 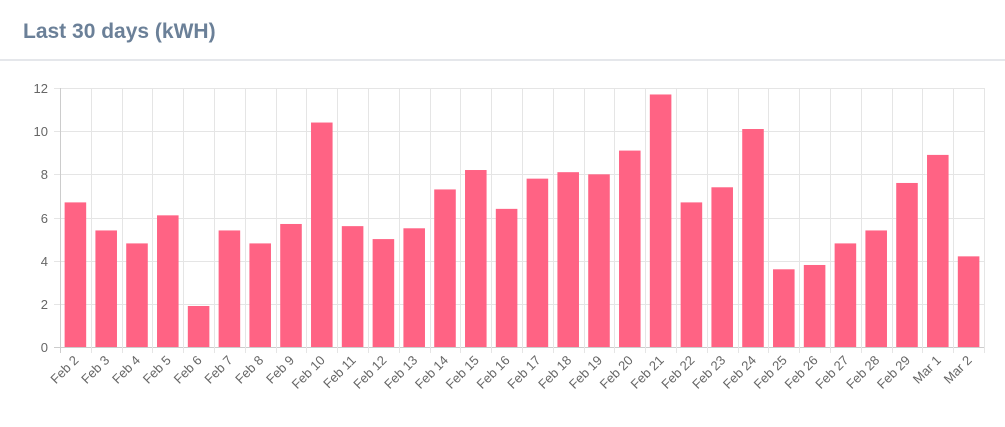 I want to click on x-tick-label: Feb 27, so click(x=831, y=372).